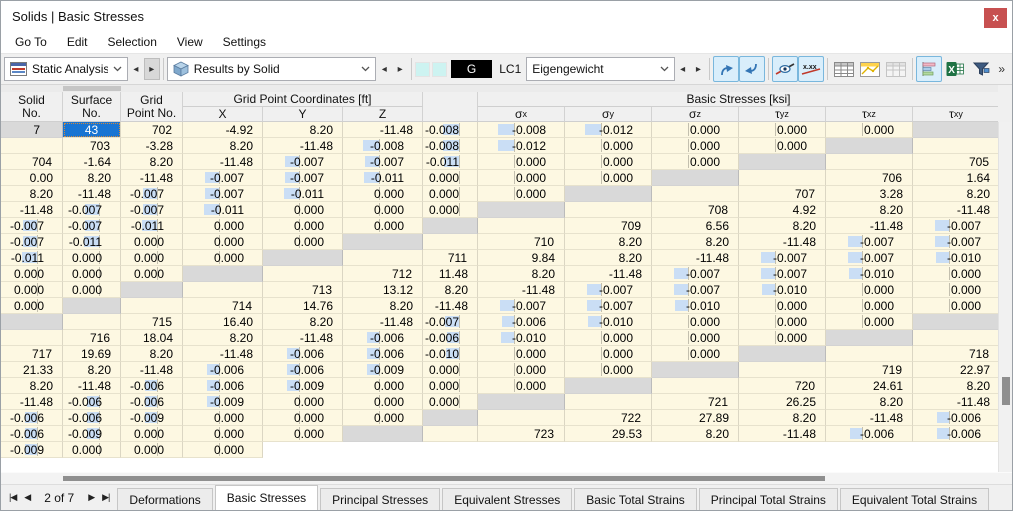  I want to click on decimal-places-button: x.xx, so click(811, 69).